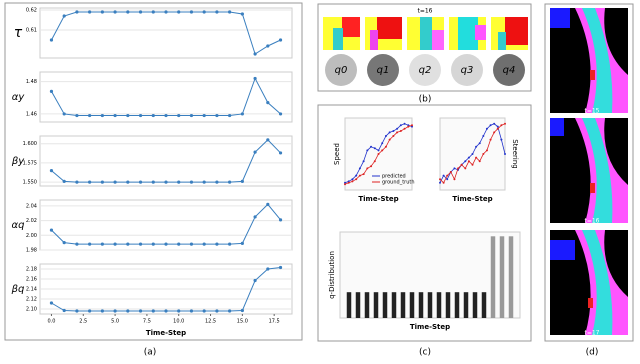 The image size is (640, 364). I want to click on q-label: q1, so click(383, 70).